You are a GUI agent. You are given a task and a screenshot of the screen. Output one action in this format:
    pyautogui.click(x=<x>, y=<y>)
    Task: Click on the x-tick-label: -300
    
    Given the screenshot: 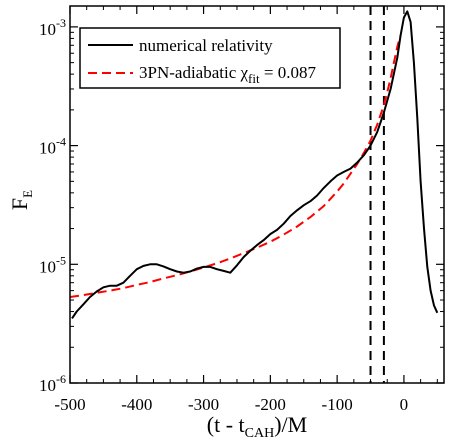 What is the action you would take?
    pyautogui.click(x=203, y=404)
    